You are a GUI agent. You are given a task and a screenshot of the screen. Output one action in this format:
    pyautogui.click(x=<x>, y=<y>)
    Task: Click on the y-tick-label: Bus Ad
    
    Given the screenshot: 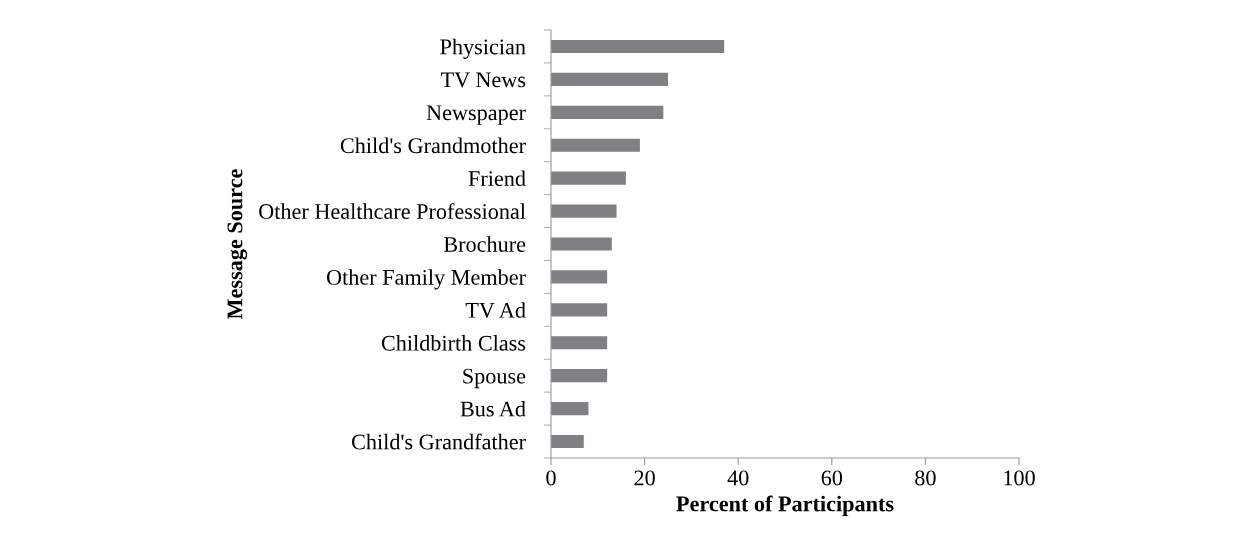 What is the action you would take?
    pyautogui.click(x=493, y=408)
    